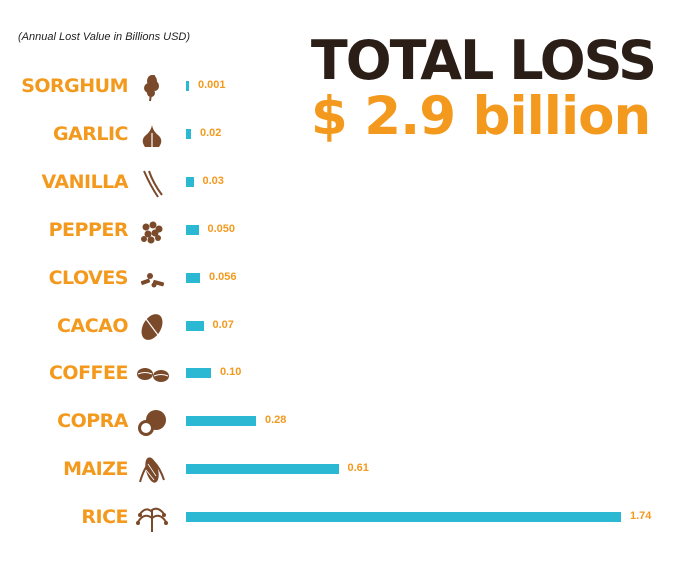  What do you see at coordinates (152, 374) in the screenshot?
I see `coffee-icon` at bounding box center [152, 374].